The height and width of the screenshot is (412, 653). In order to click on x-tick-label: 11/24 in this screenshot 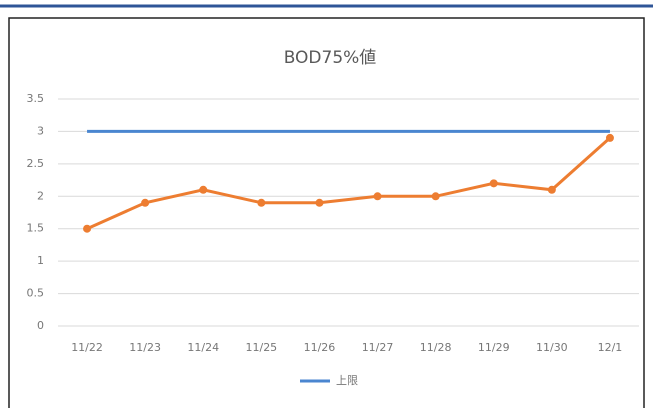, I will do `click(203, 347)`.